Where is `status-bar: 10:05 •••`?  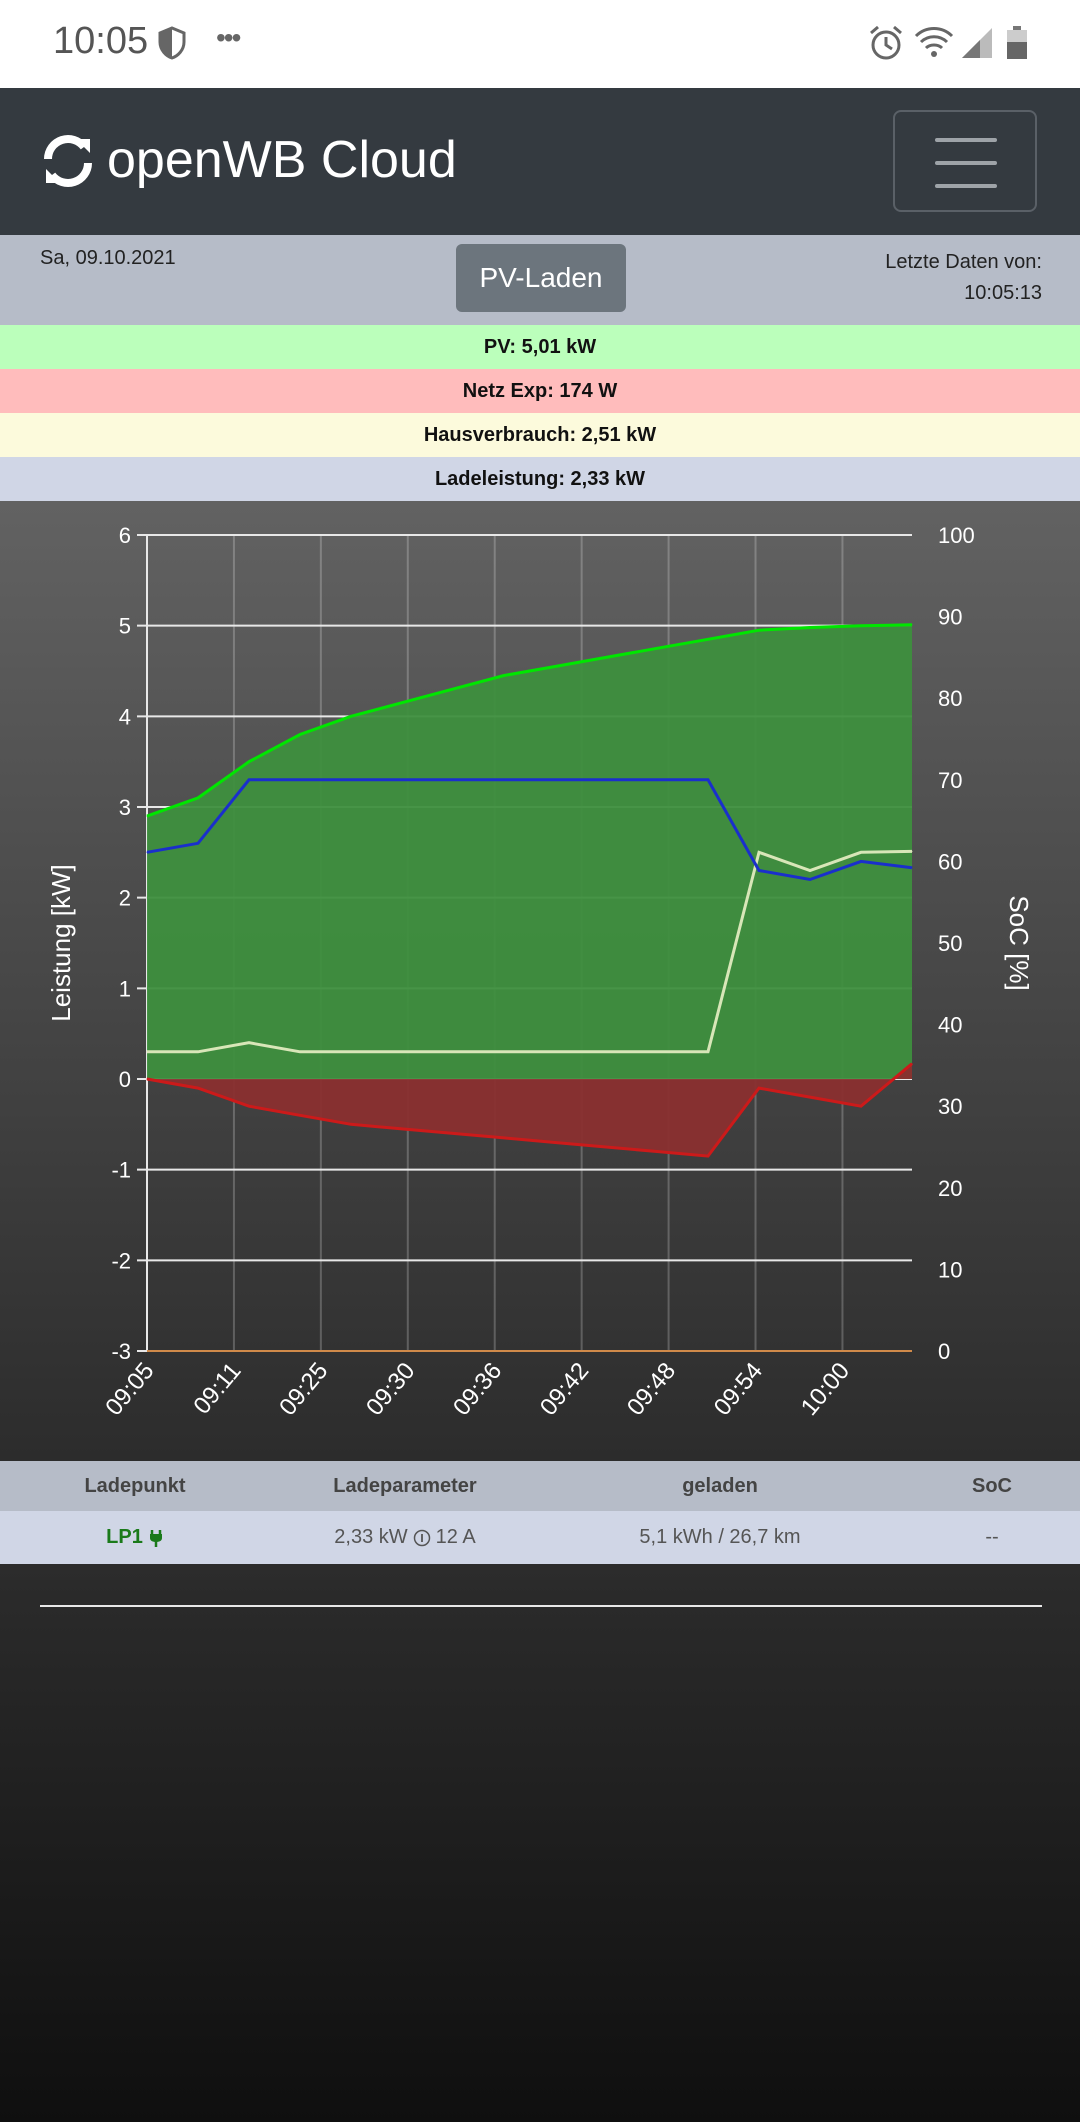 status-bar: 10:05 ••• is located at coordinates (540, 44).